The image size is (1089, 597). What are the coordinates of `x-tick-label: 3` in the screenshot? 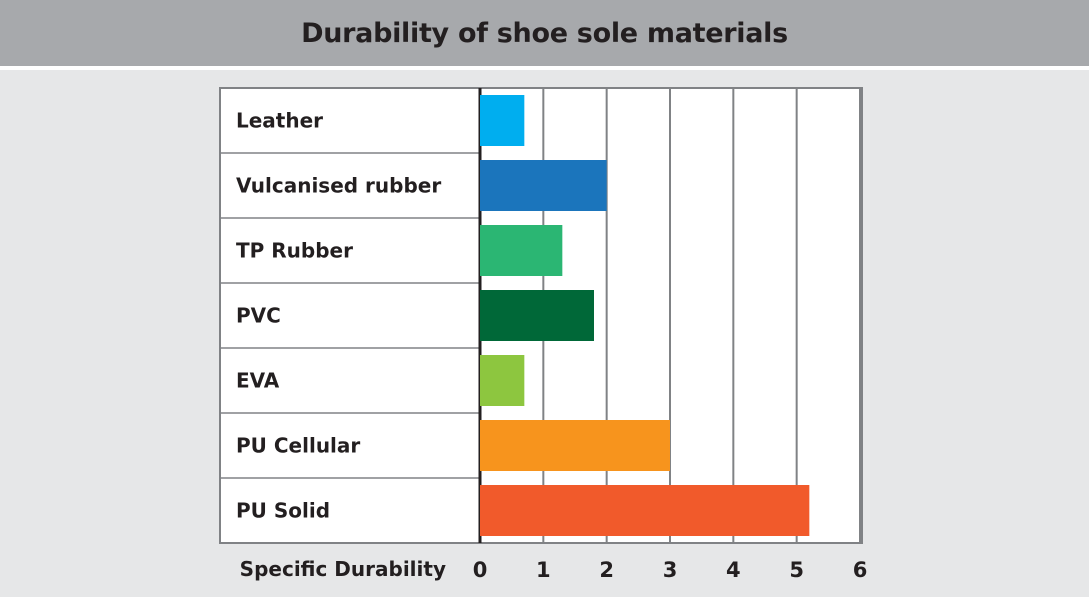 It's located at (670, 570).